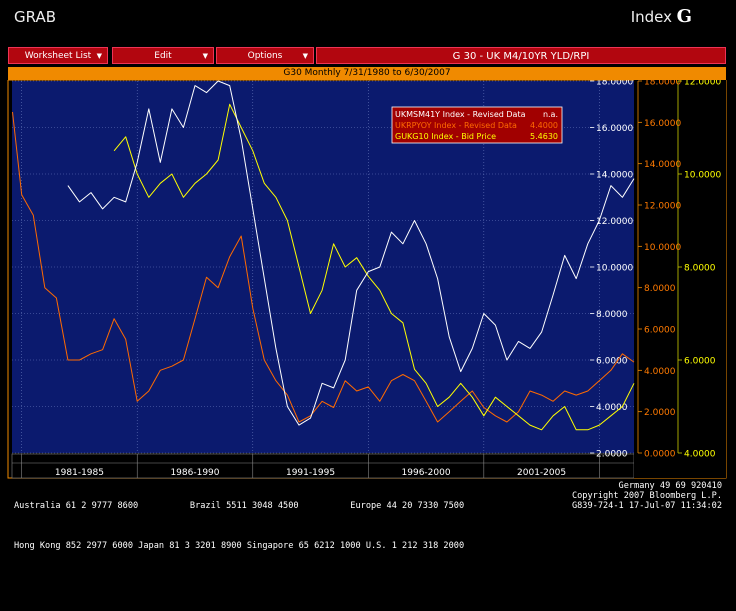 Image resolution: width=736 pixels, height=611 pixels. I want to click on orange-axis-label: 18.0000, so click(662, 84).